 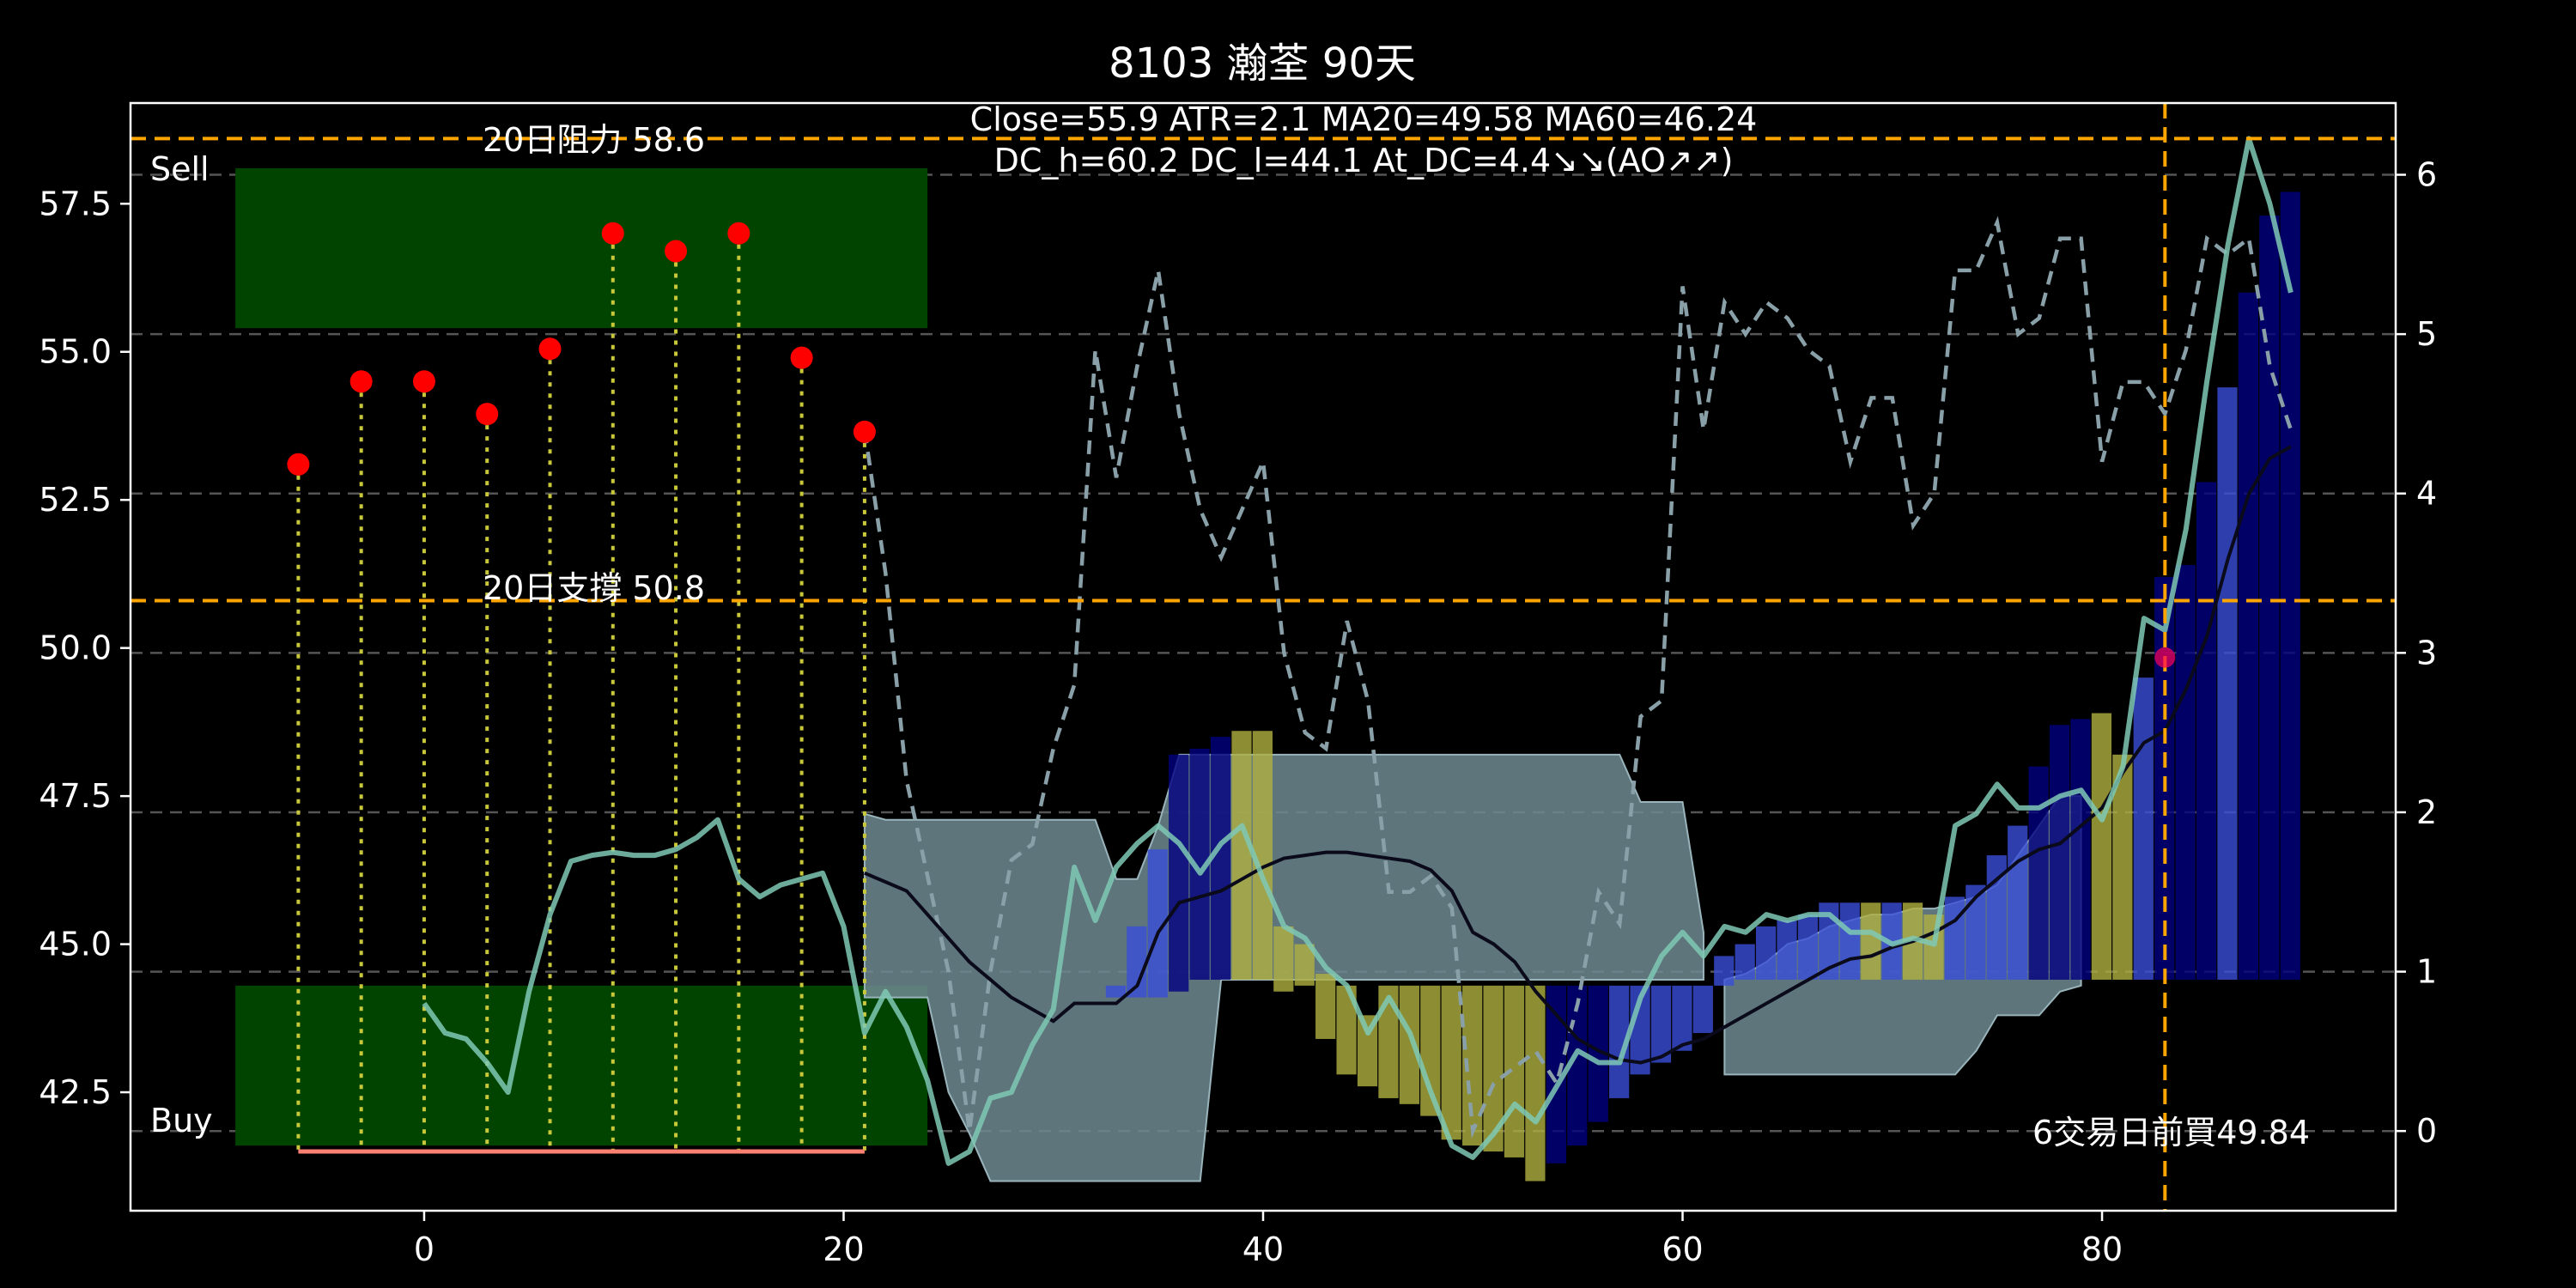 I want to click on buy-note-label: 6交易日前買49.84, so click(x=2171, y=1133).